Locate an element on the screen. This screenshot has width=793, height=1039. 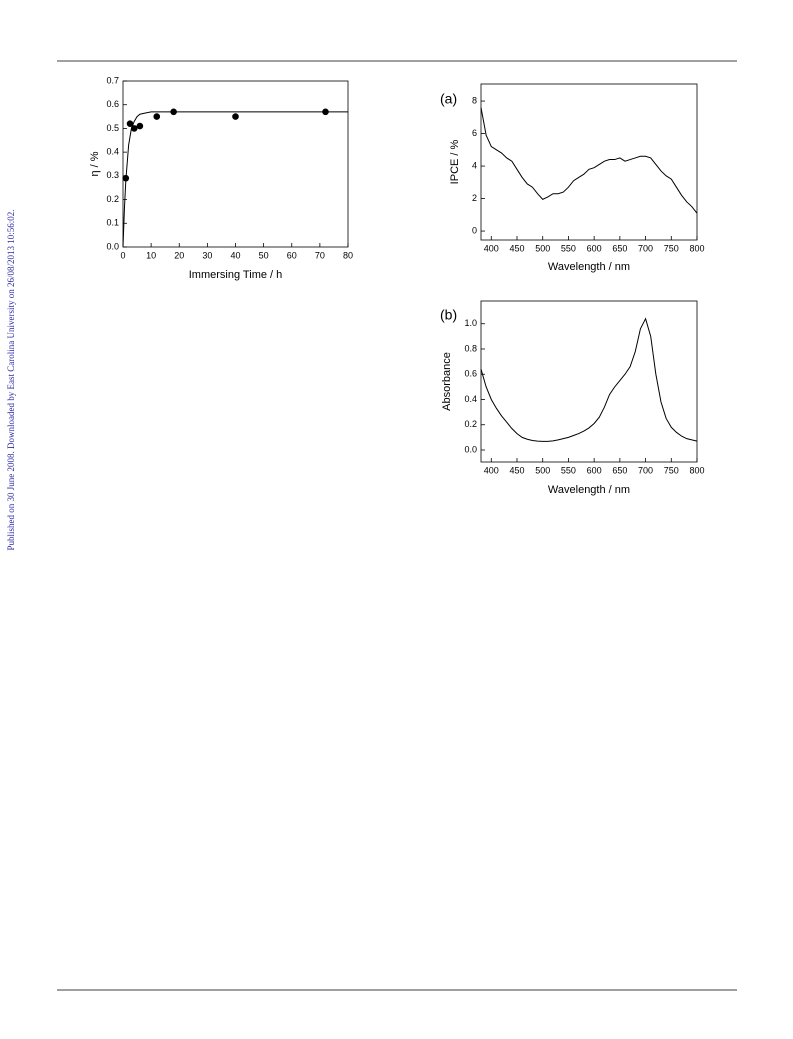
y-tick-label: 8 is located at coordinates (474, 100).